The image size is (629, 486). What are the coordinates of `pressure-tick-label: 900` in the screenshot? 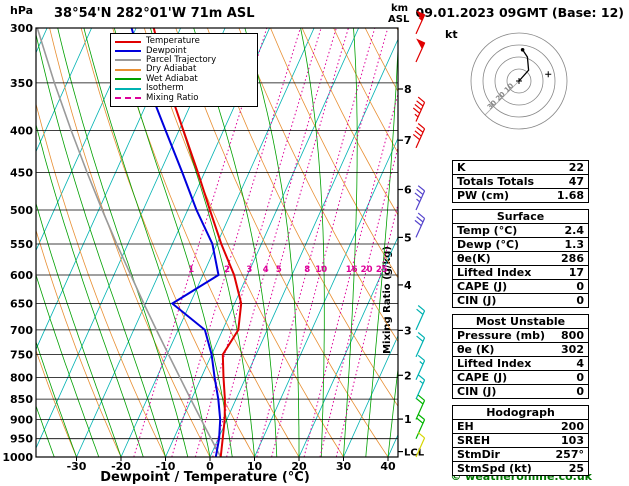 It's located at (21, 419).